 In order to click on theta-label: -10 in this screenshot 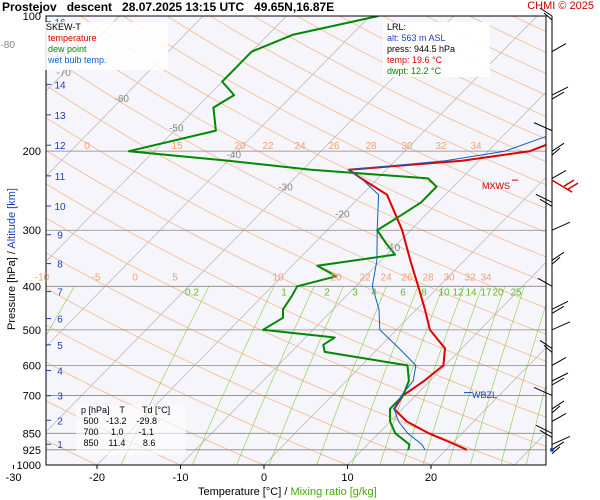, I will do `click(42, 277)`.